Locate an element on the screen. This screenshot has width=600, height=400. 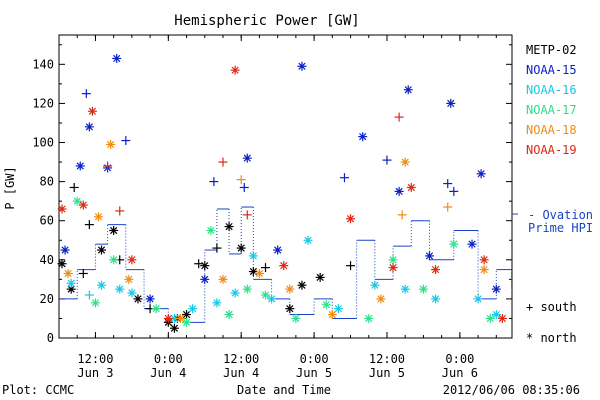
x-tick-label-date: Jun 6 is located at coordinates (460, 373).